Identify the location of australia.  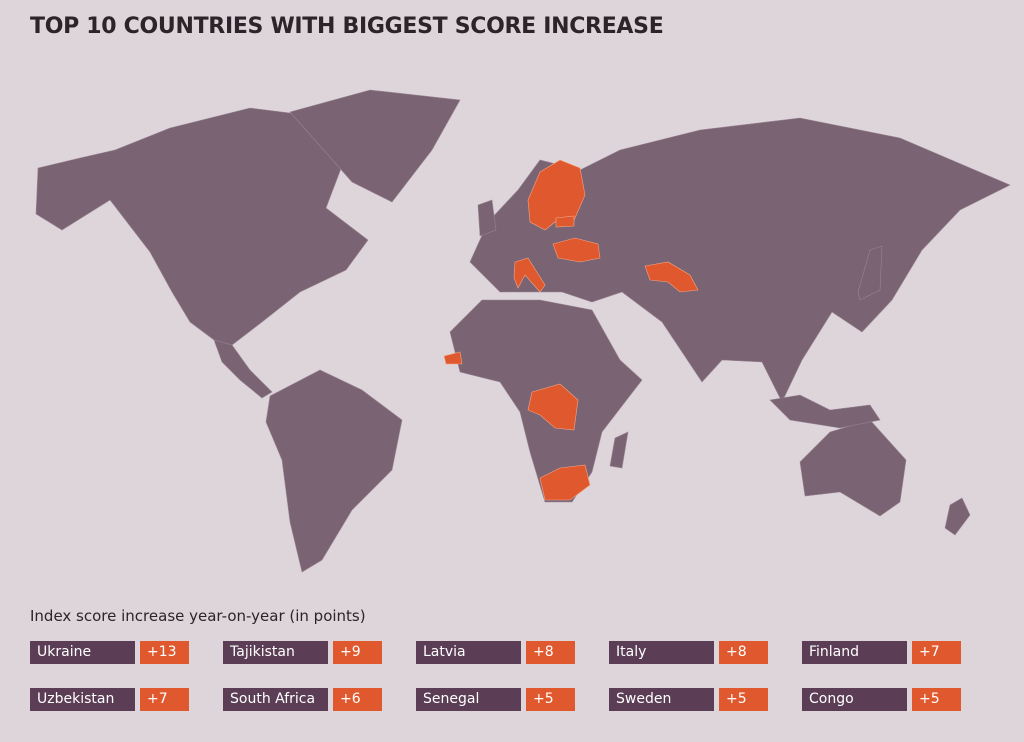
(853, 468).